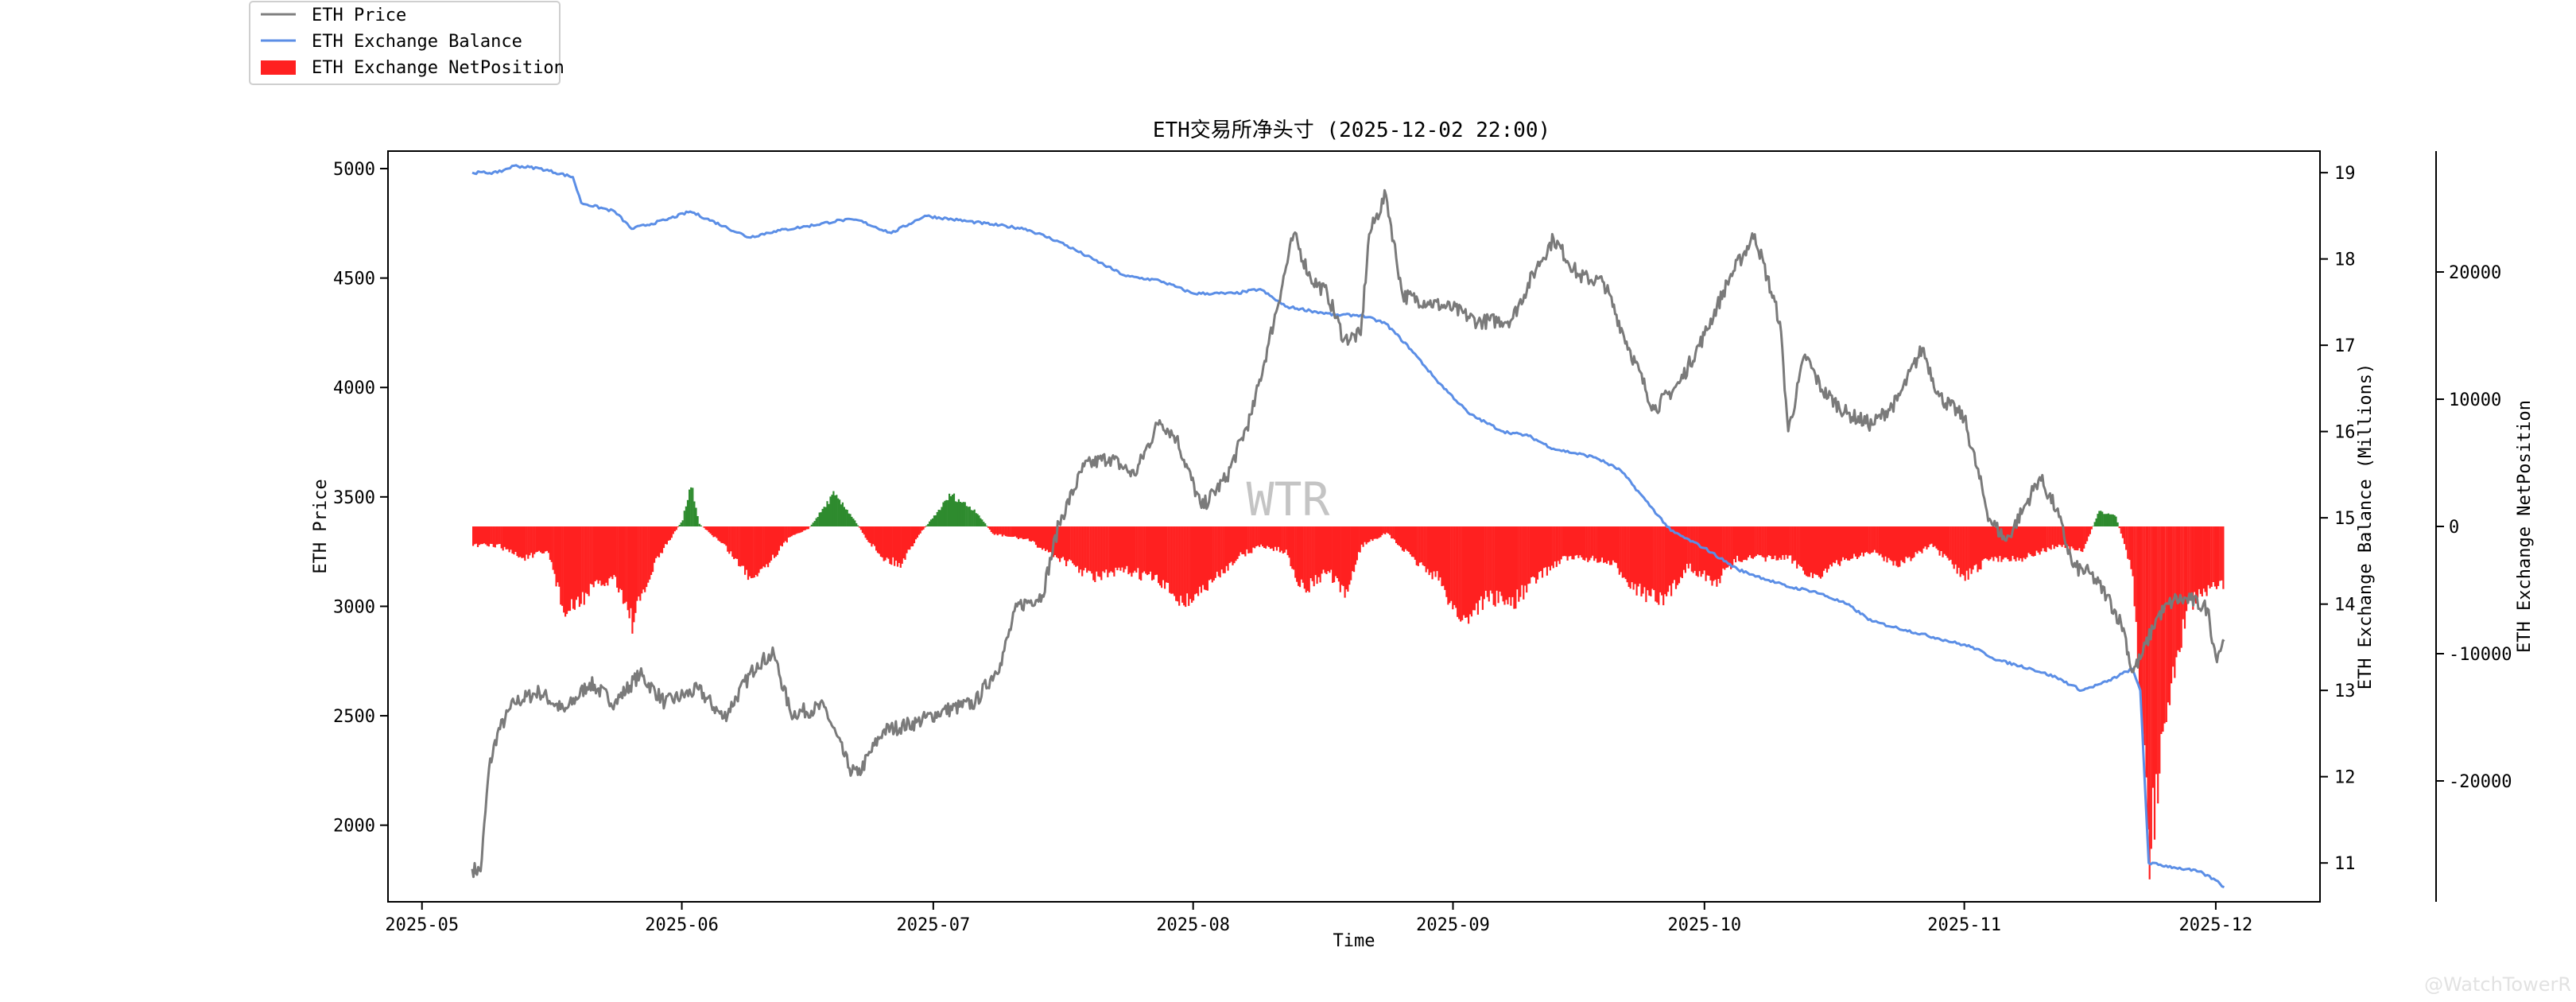 This screenshot has height=1002, width=2576. What do you see at coordinates (354, 388) in the screenshot?
I see `tick-label: 4000` at bounding box center [354, 388].